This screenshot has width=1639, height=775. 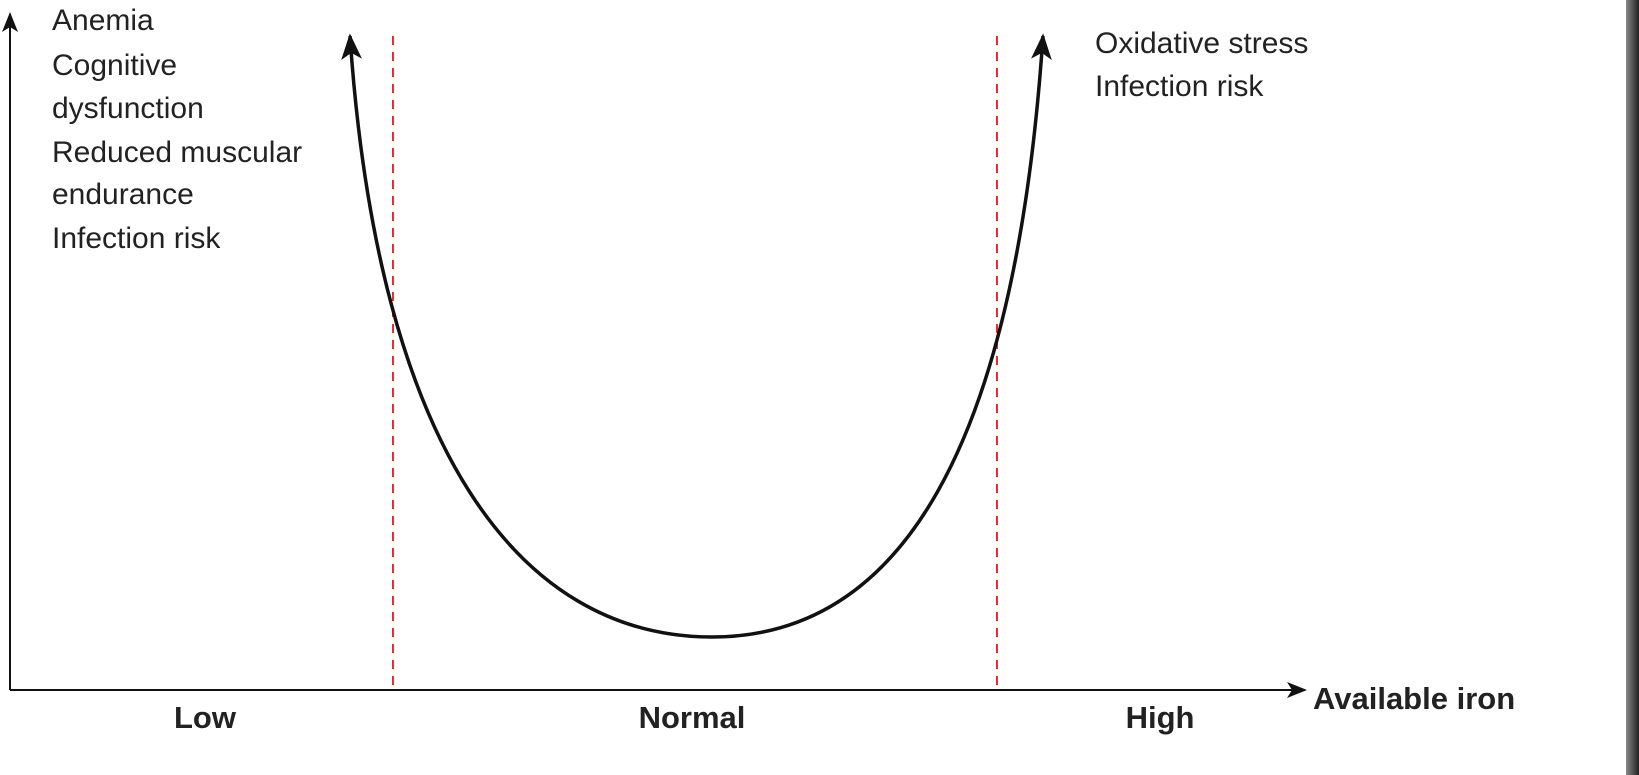 What do you see at coordinates (1160, 717) in the screenshot?
I see `level-label: High` at bounding box center [1160, 717].